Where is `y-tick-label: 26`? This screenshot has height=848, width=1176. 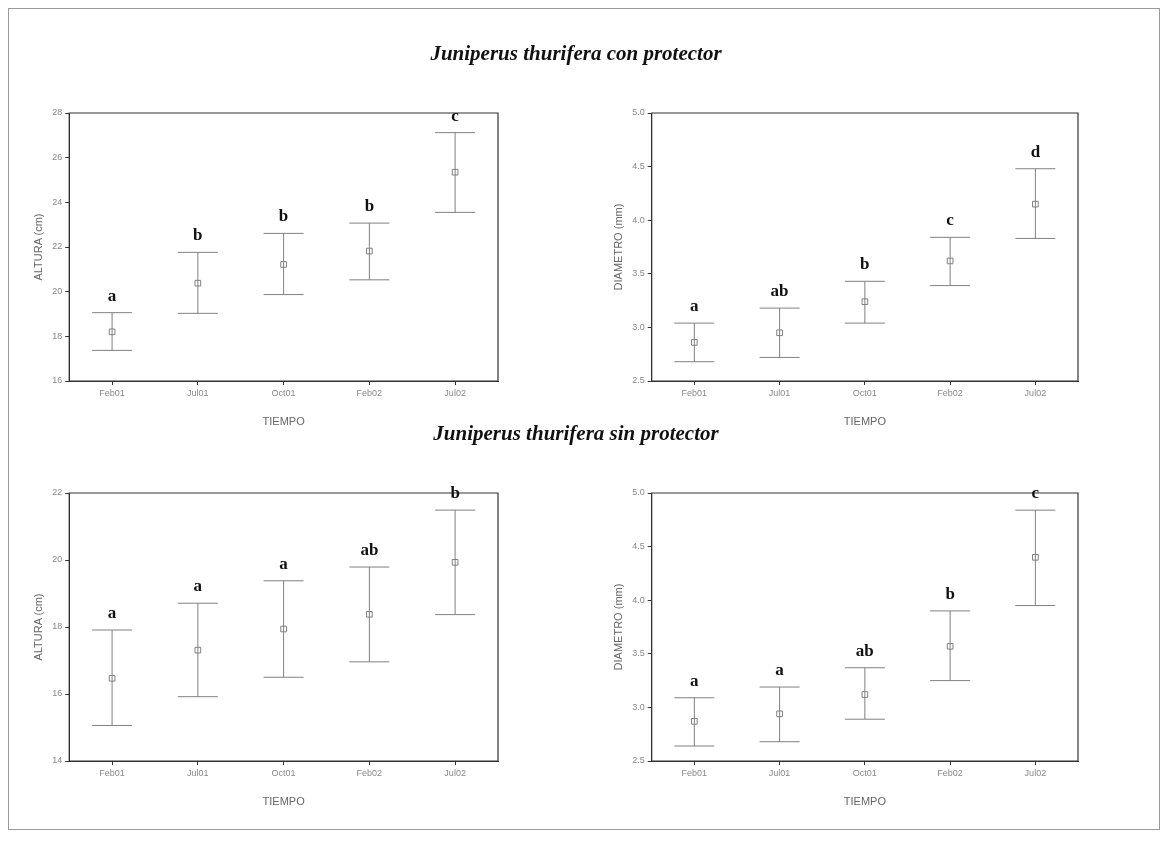
y-tick-label: 26 is located at coordinates (57, 157).